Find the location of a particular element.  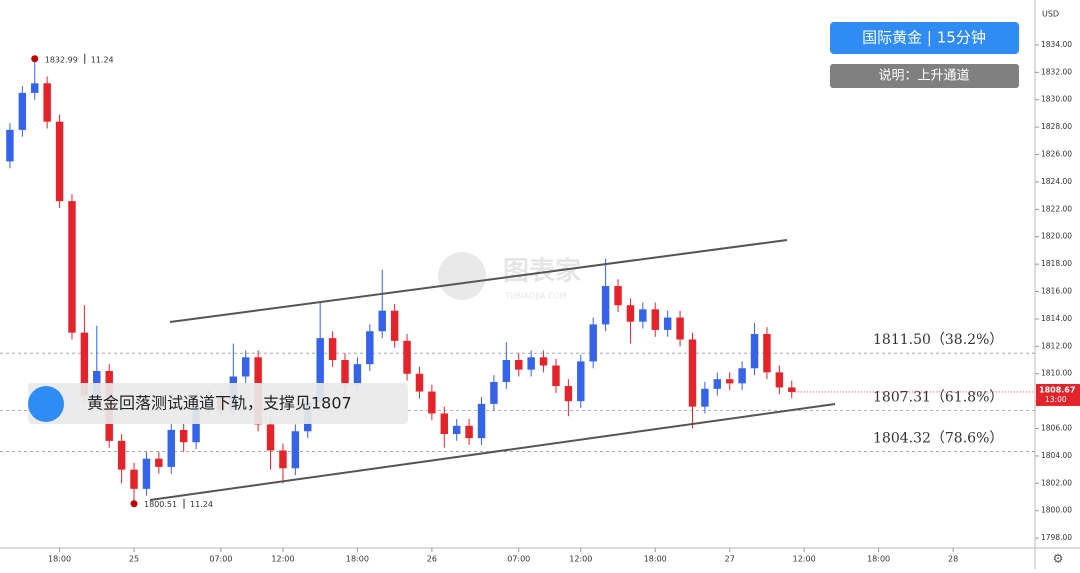

x-tick-label: 28 is located at coordinates (953, 559).